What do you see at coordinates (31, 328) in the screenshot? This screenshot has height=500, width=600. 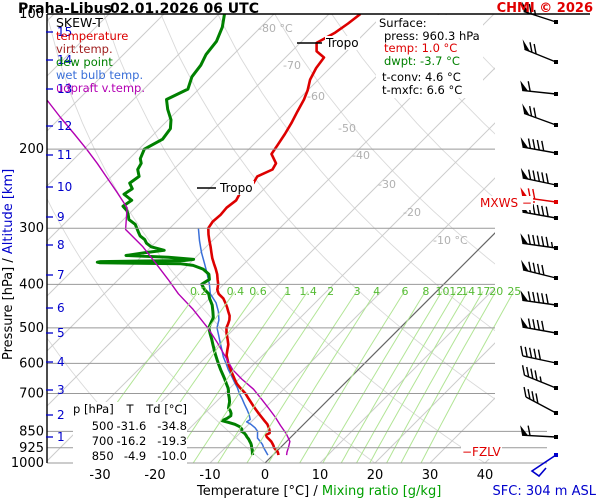 I see `pressure-tick-label: 500` at bounding box center [31, 328].